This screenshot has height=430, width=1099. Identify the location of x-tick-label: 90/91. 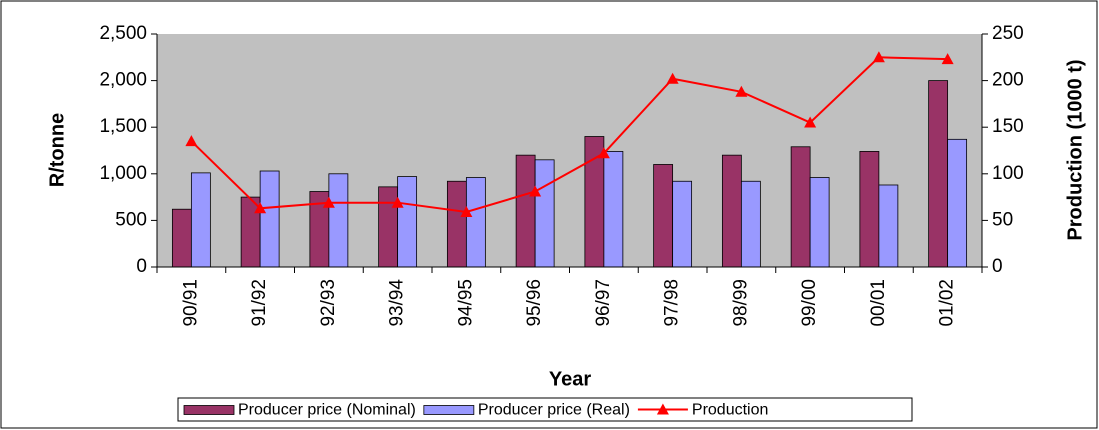
(190, 303).